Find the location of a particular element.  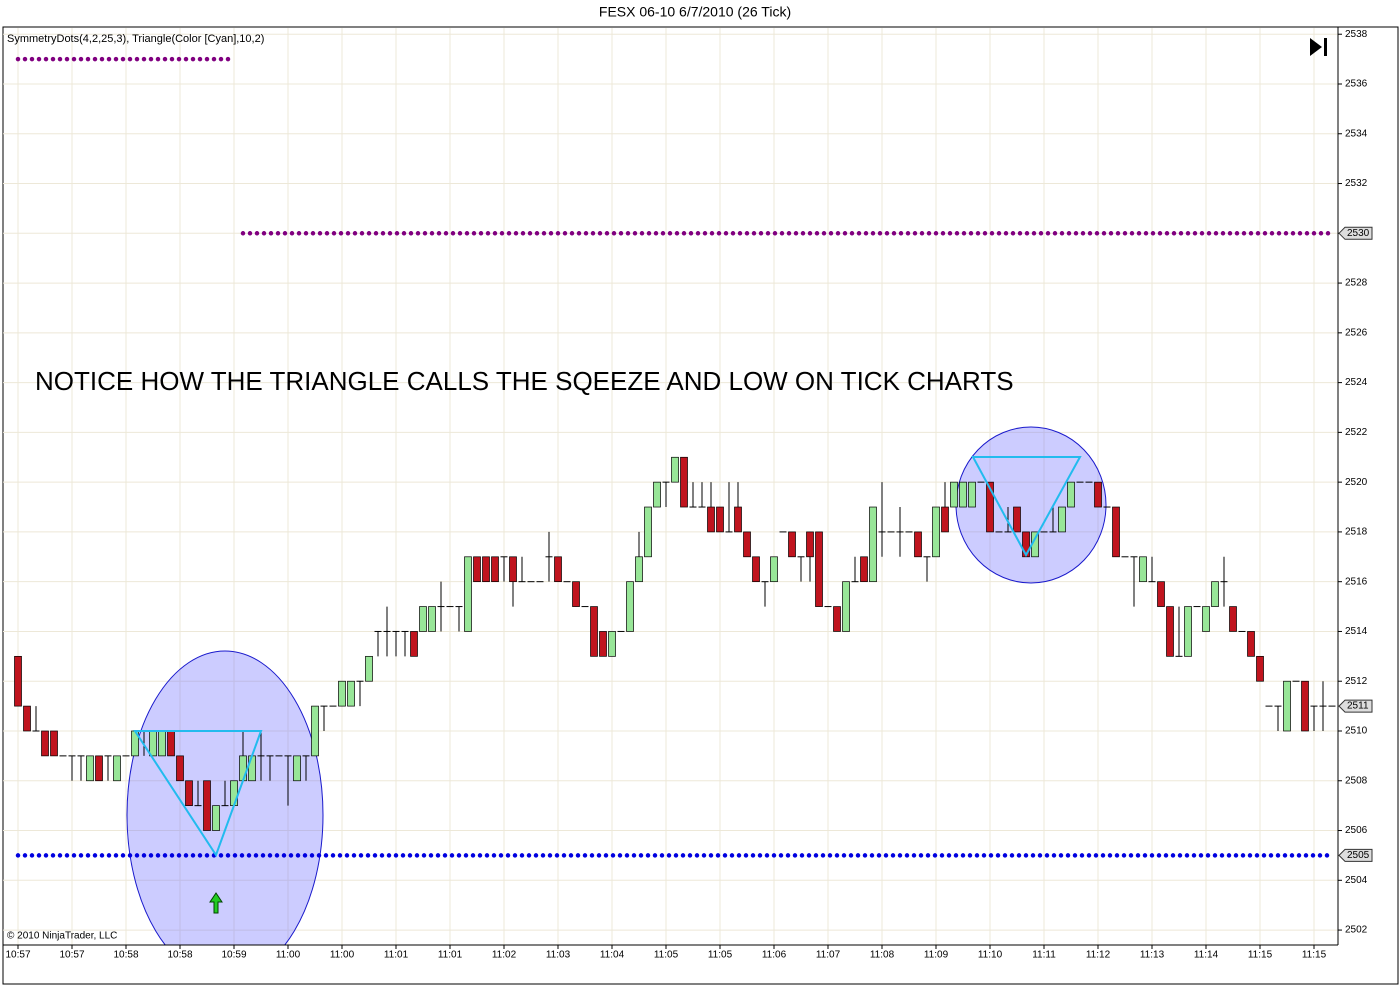

y-tick-label: 2528 is located at coordinates (1356, 283).